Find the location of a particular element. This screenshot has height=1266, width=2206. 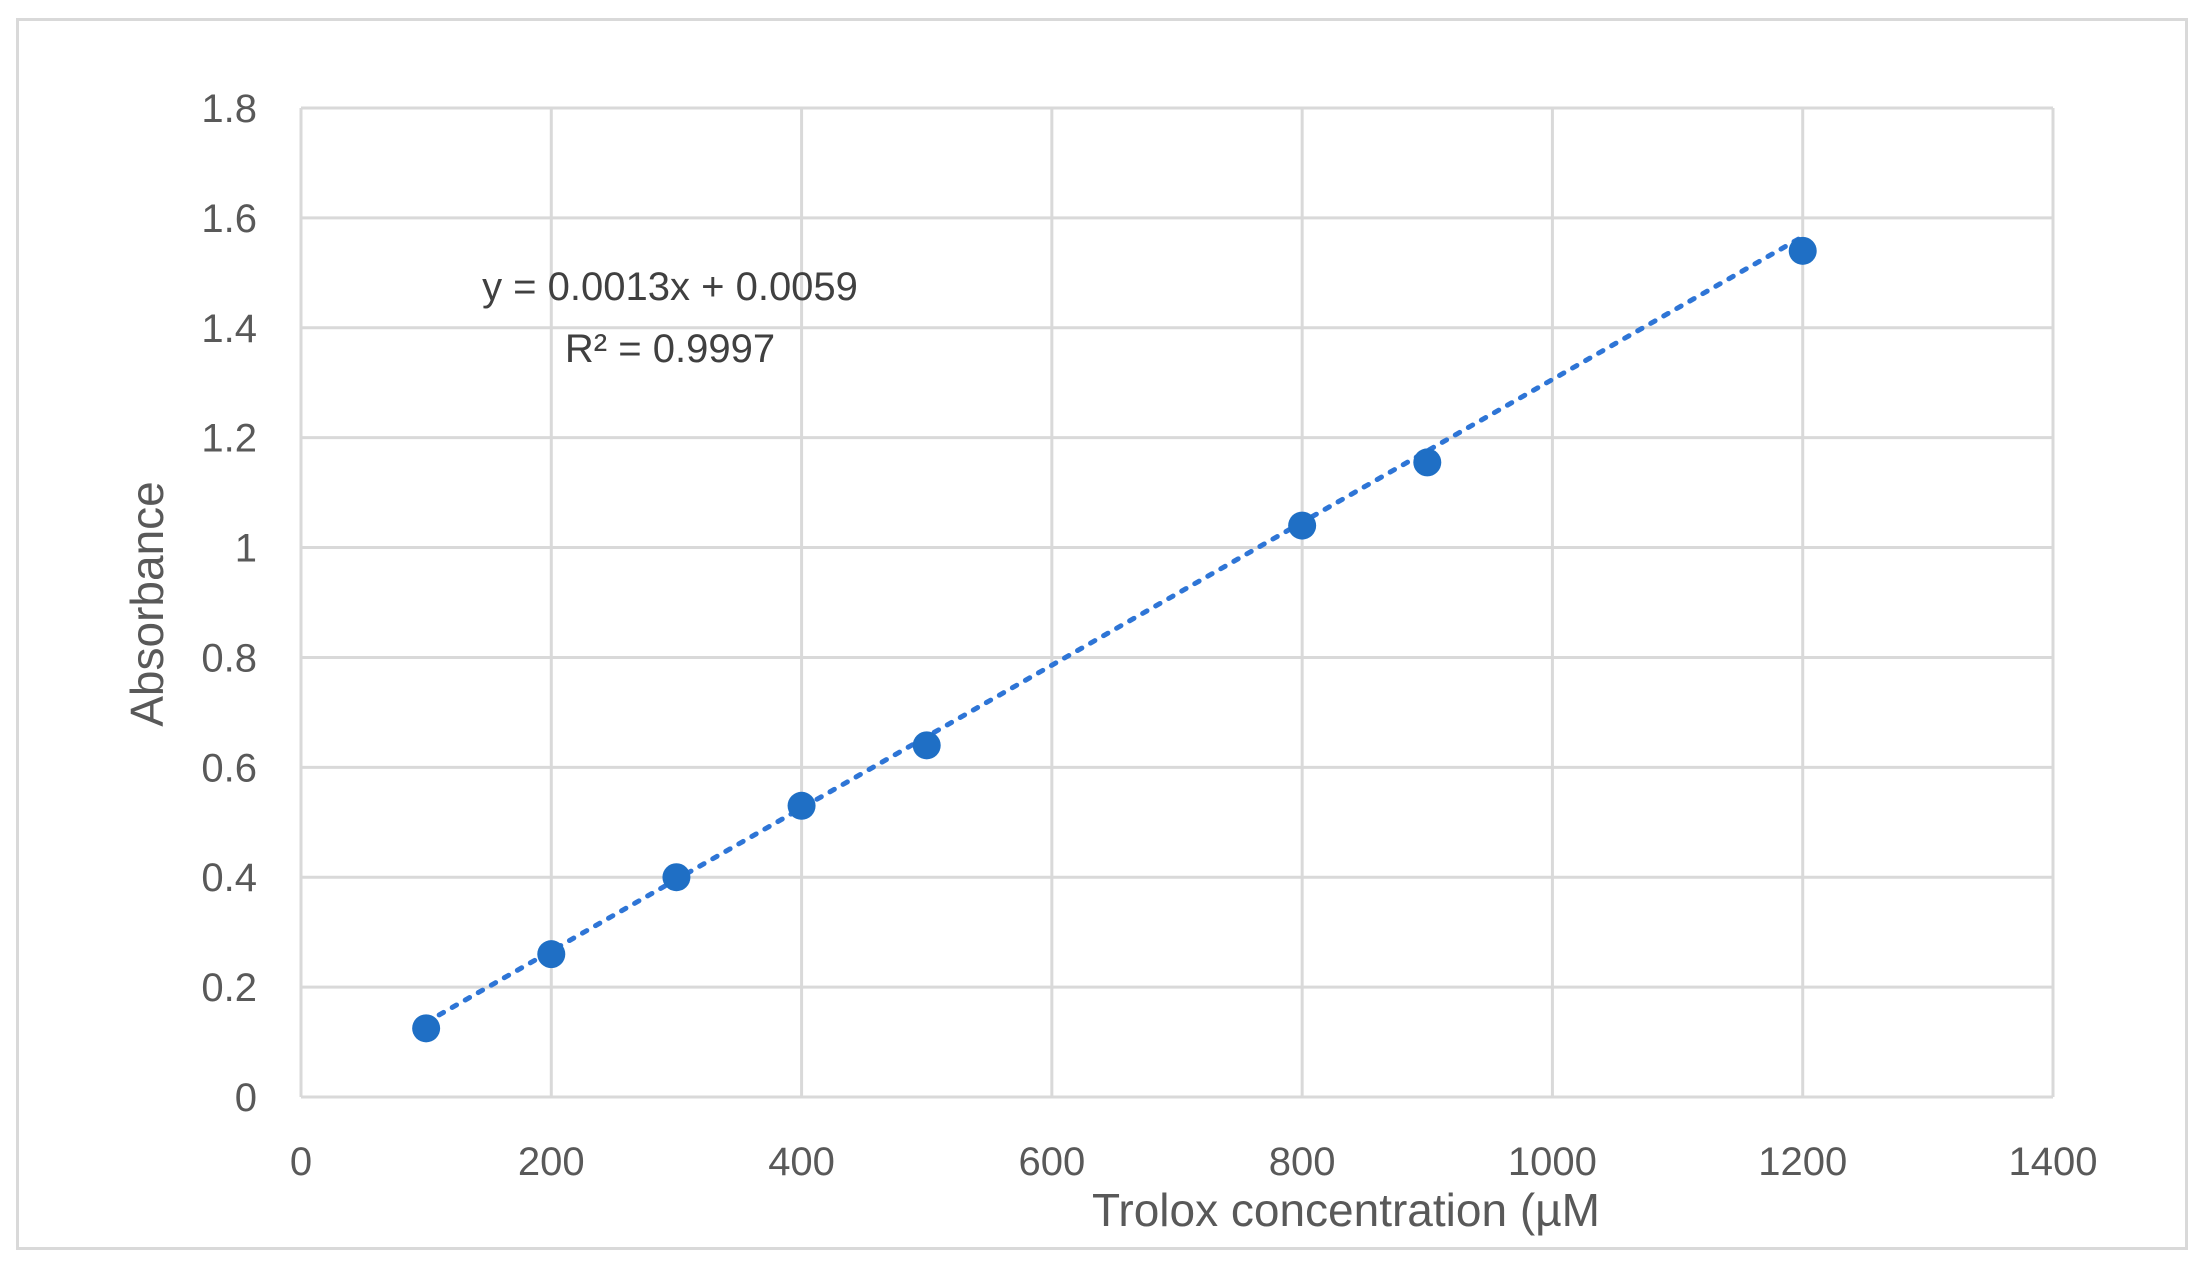

trendline-equation: y = 0.0013x + 0.0059 is located at coordinates (670, 287).